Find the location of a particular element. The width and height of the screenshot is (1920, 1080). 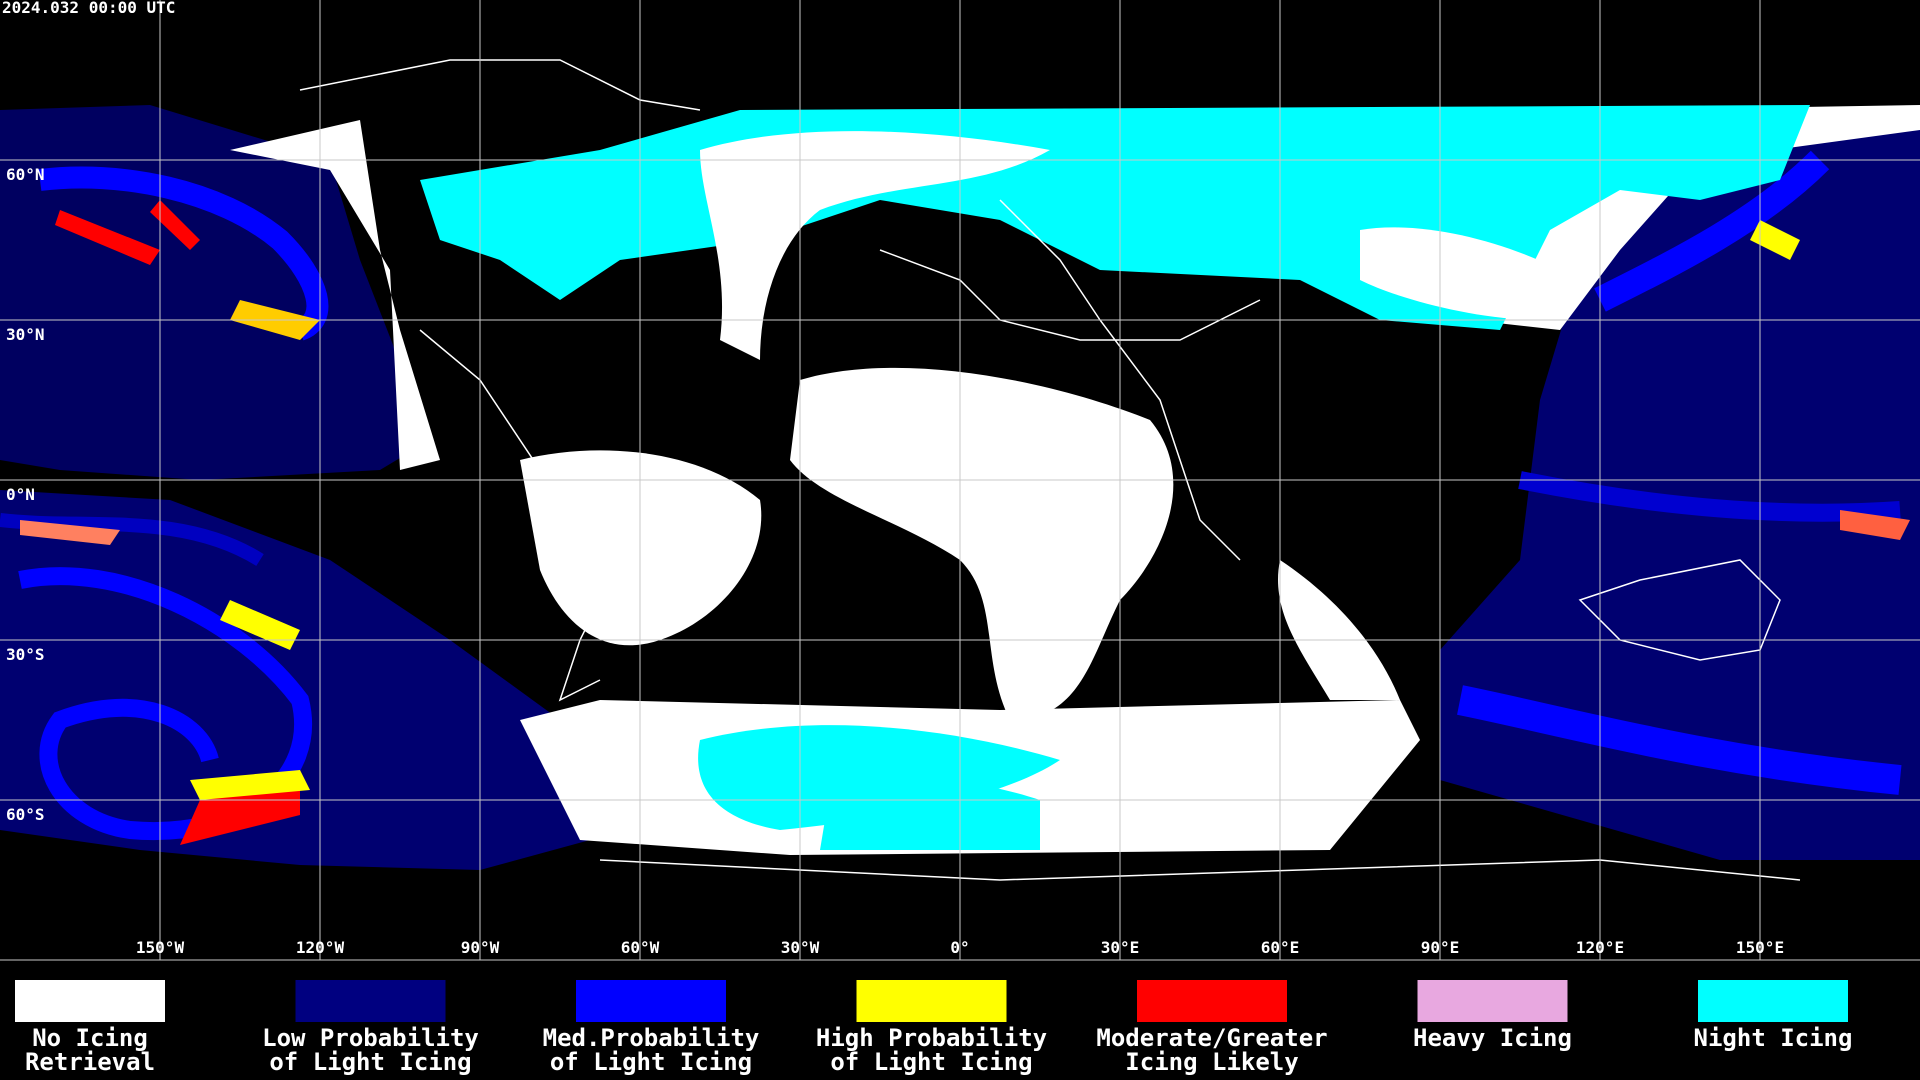

latitude-label: 0°N is located at coordinates (20, 494).